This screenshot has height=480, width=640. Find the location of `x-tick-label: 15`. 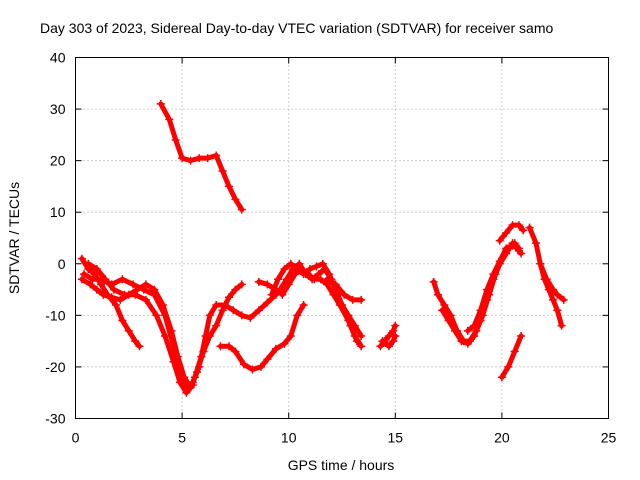

x-tick-label: 15 is located at coordinates (396, 438).